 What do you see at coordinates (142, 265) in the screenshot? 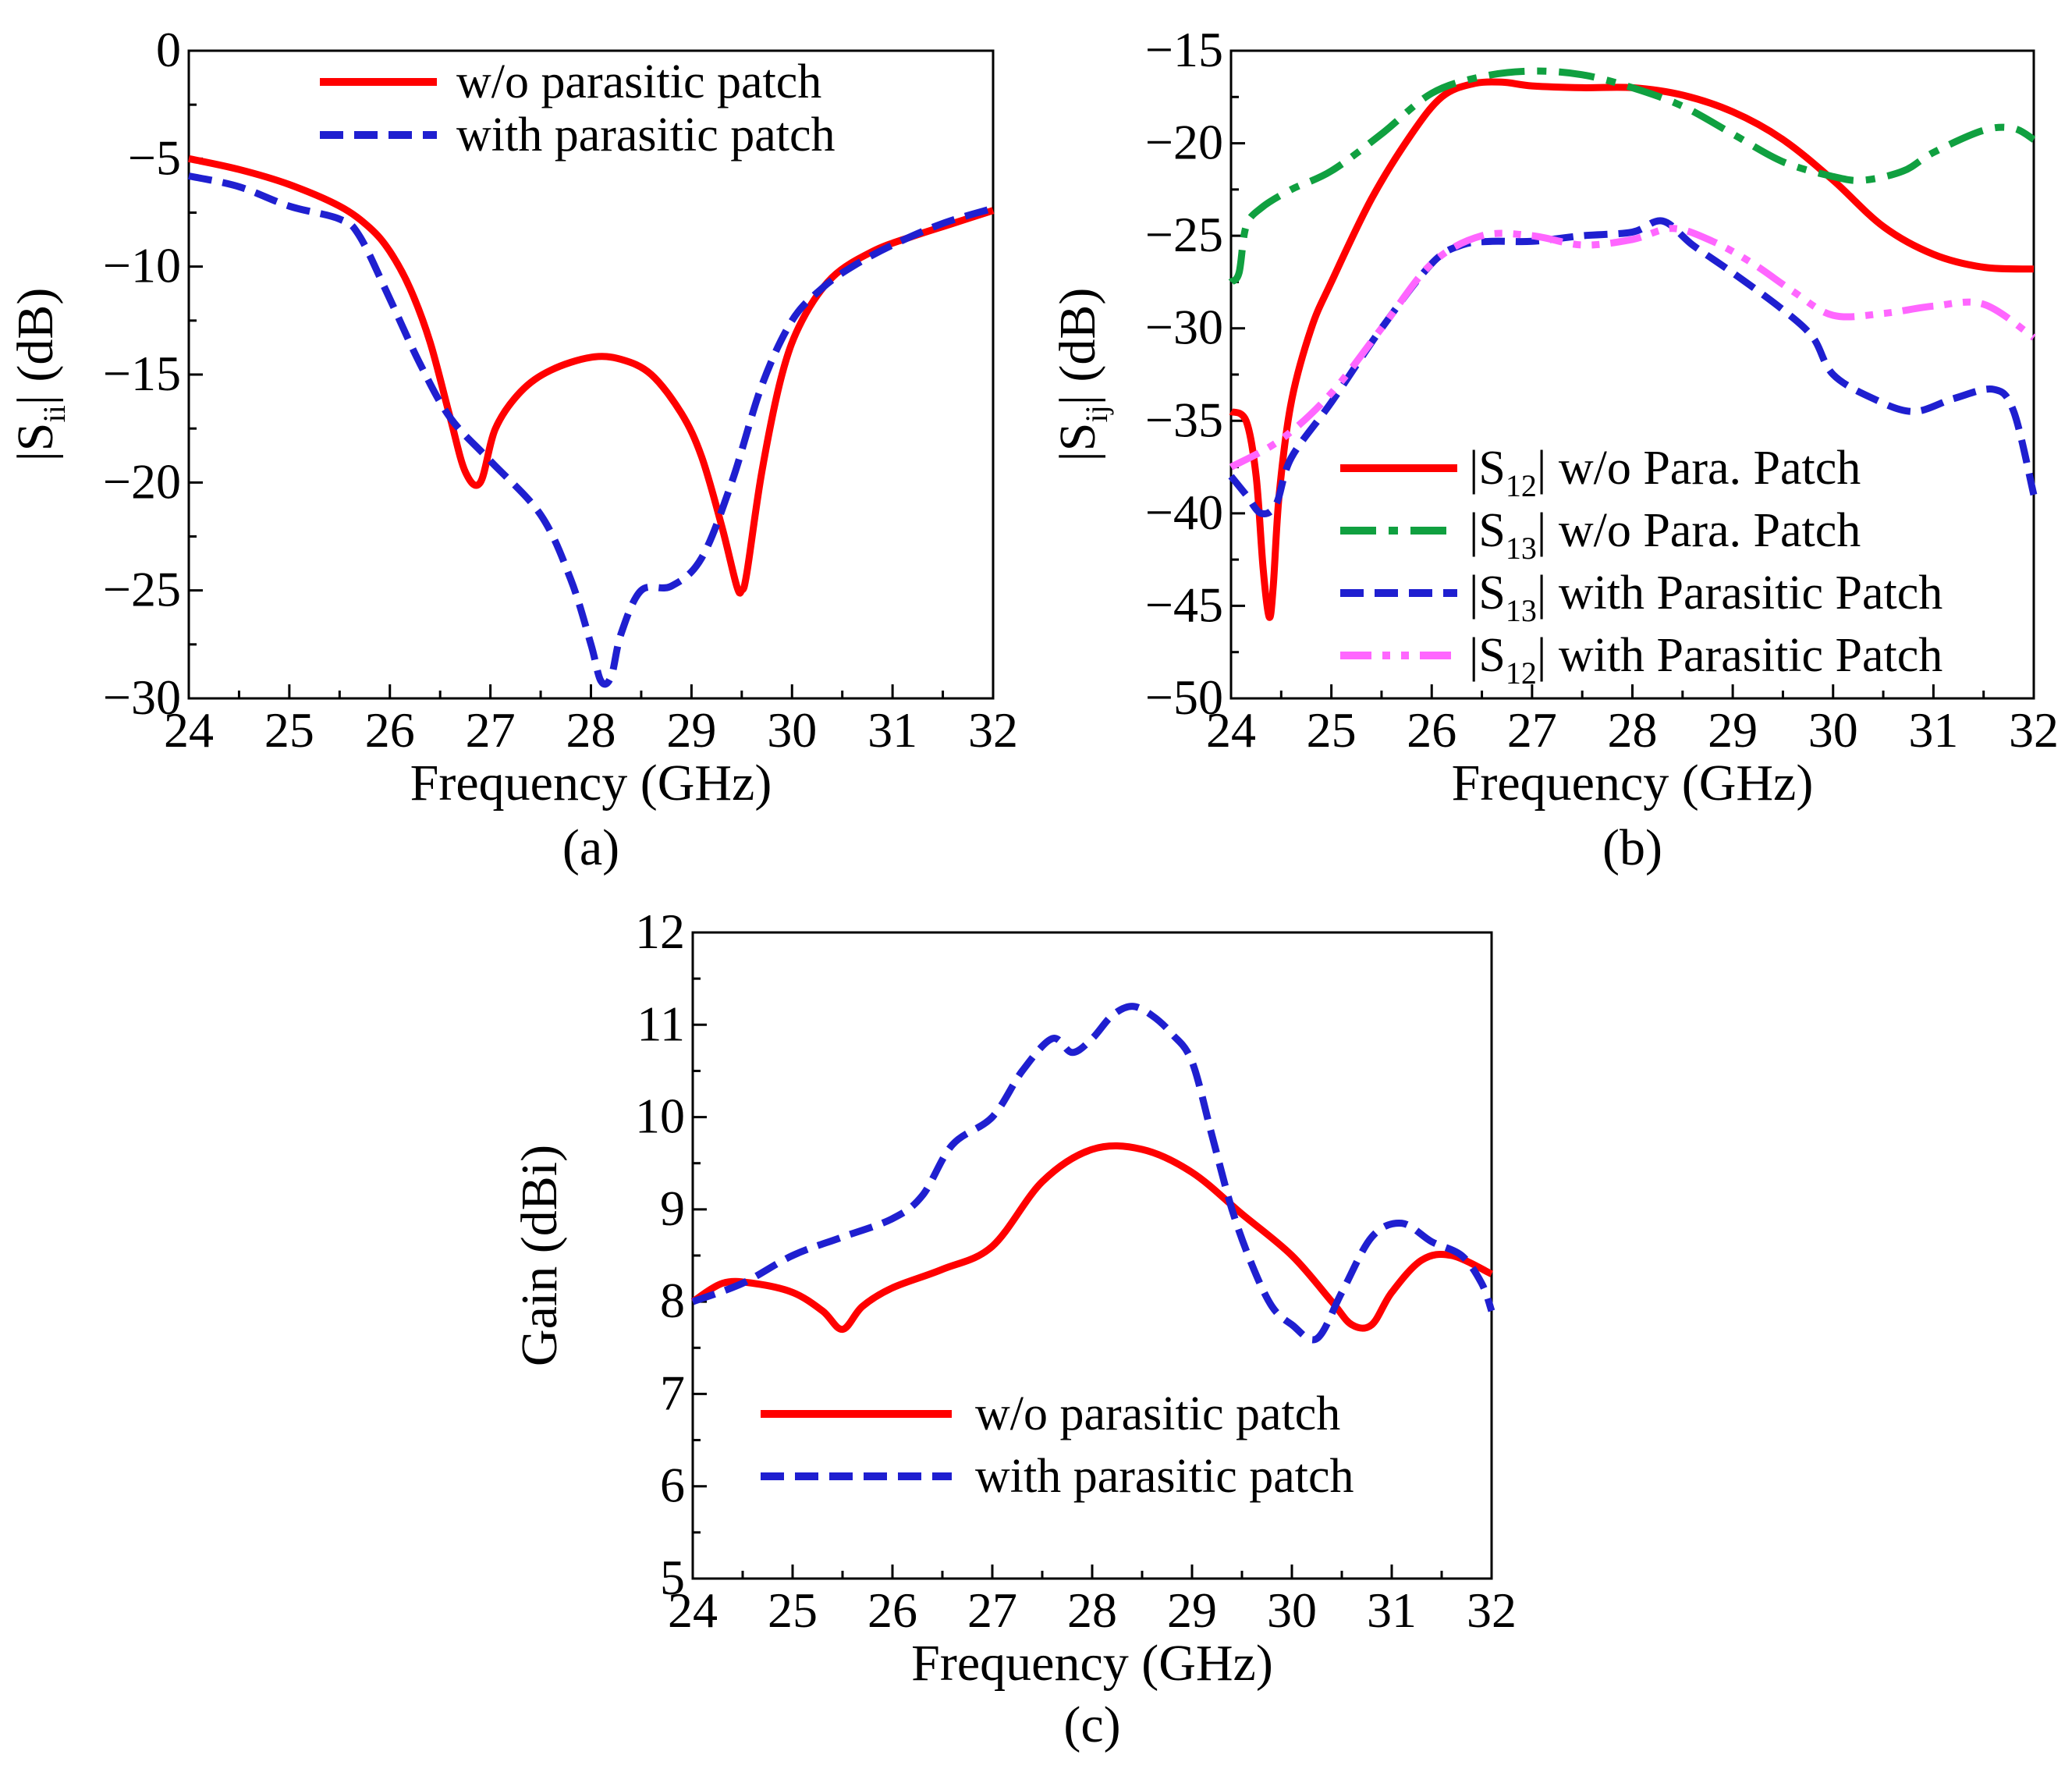
I see `y-tick-label: −10` at bounding box center [142, 265].